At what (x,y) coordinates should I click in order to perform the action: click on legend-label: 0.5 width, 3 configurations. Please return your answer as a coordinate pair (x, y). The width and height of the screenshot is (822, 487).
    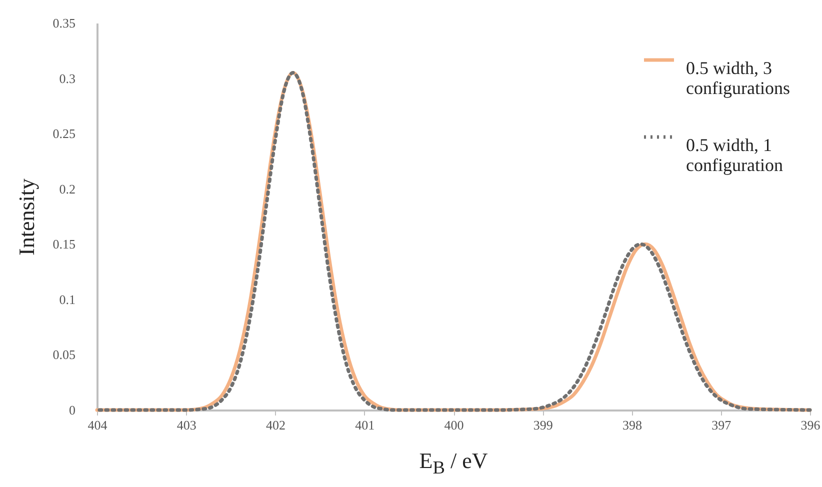
    Looking at the image, I should click on (738, 78).